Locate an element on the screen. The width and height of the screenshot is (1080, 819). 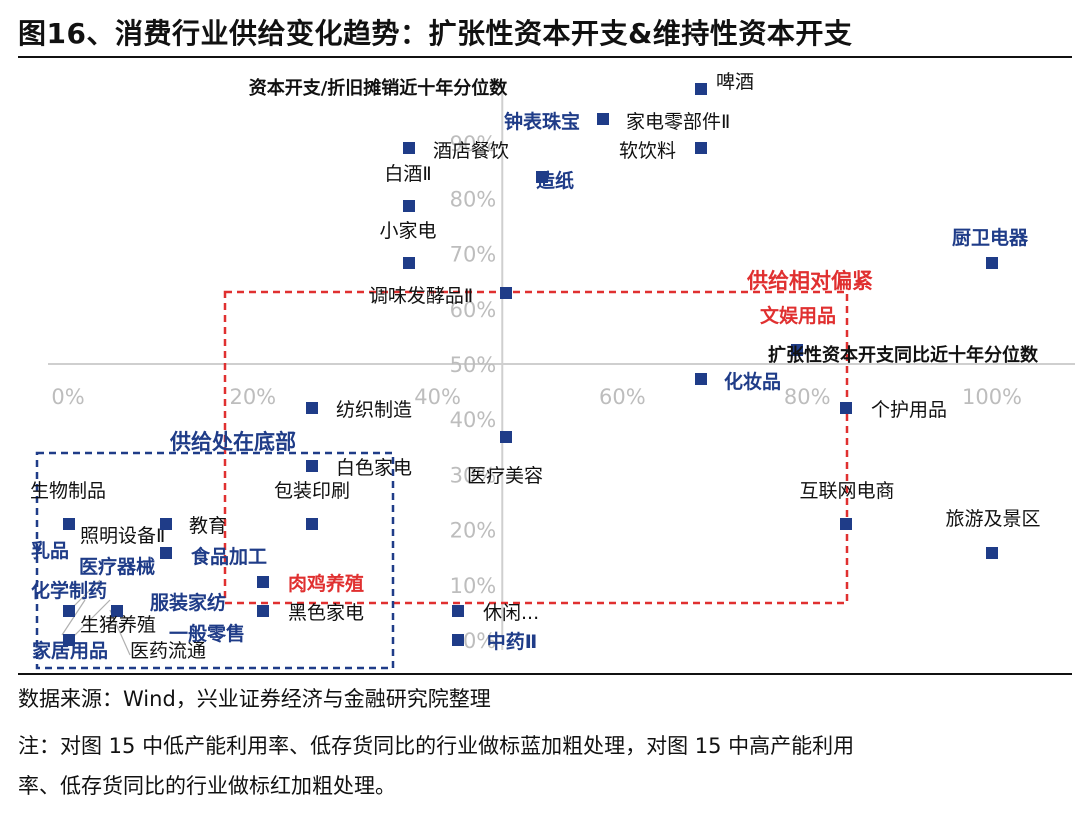
data-label: 纺织制造 is located at coordinates (374, 410).